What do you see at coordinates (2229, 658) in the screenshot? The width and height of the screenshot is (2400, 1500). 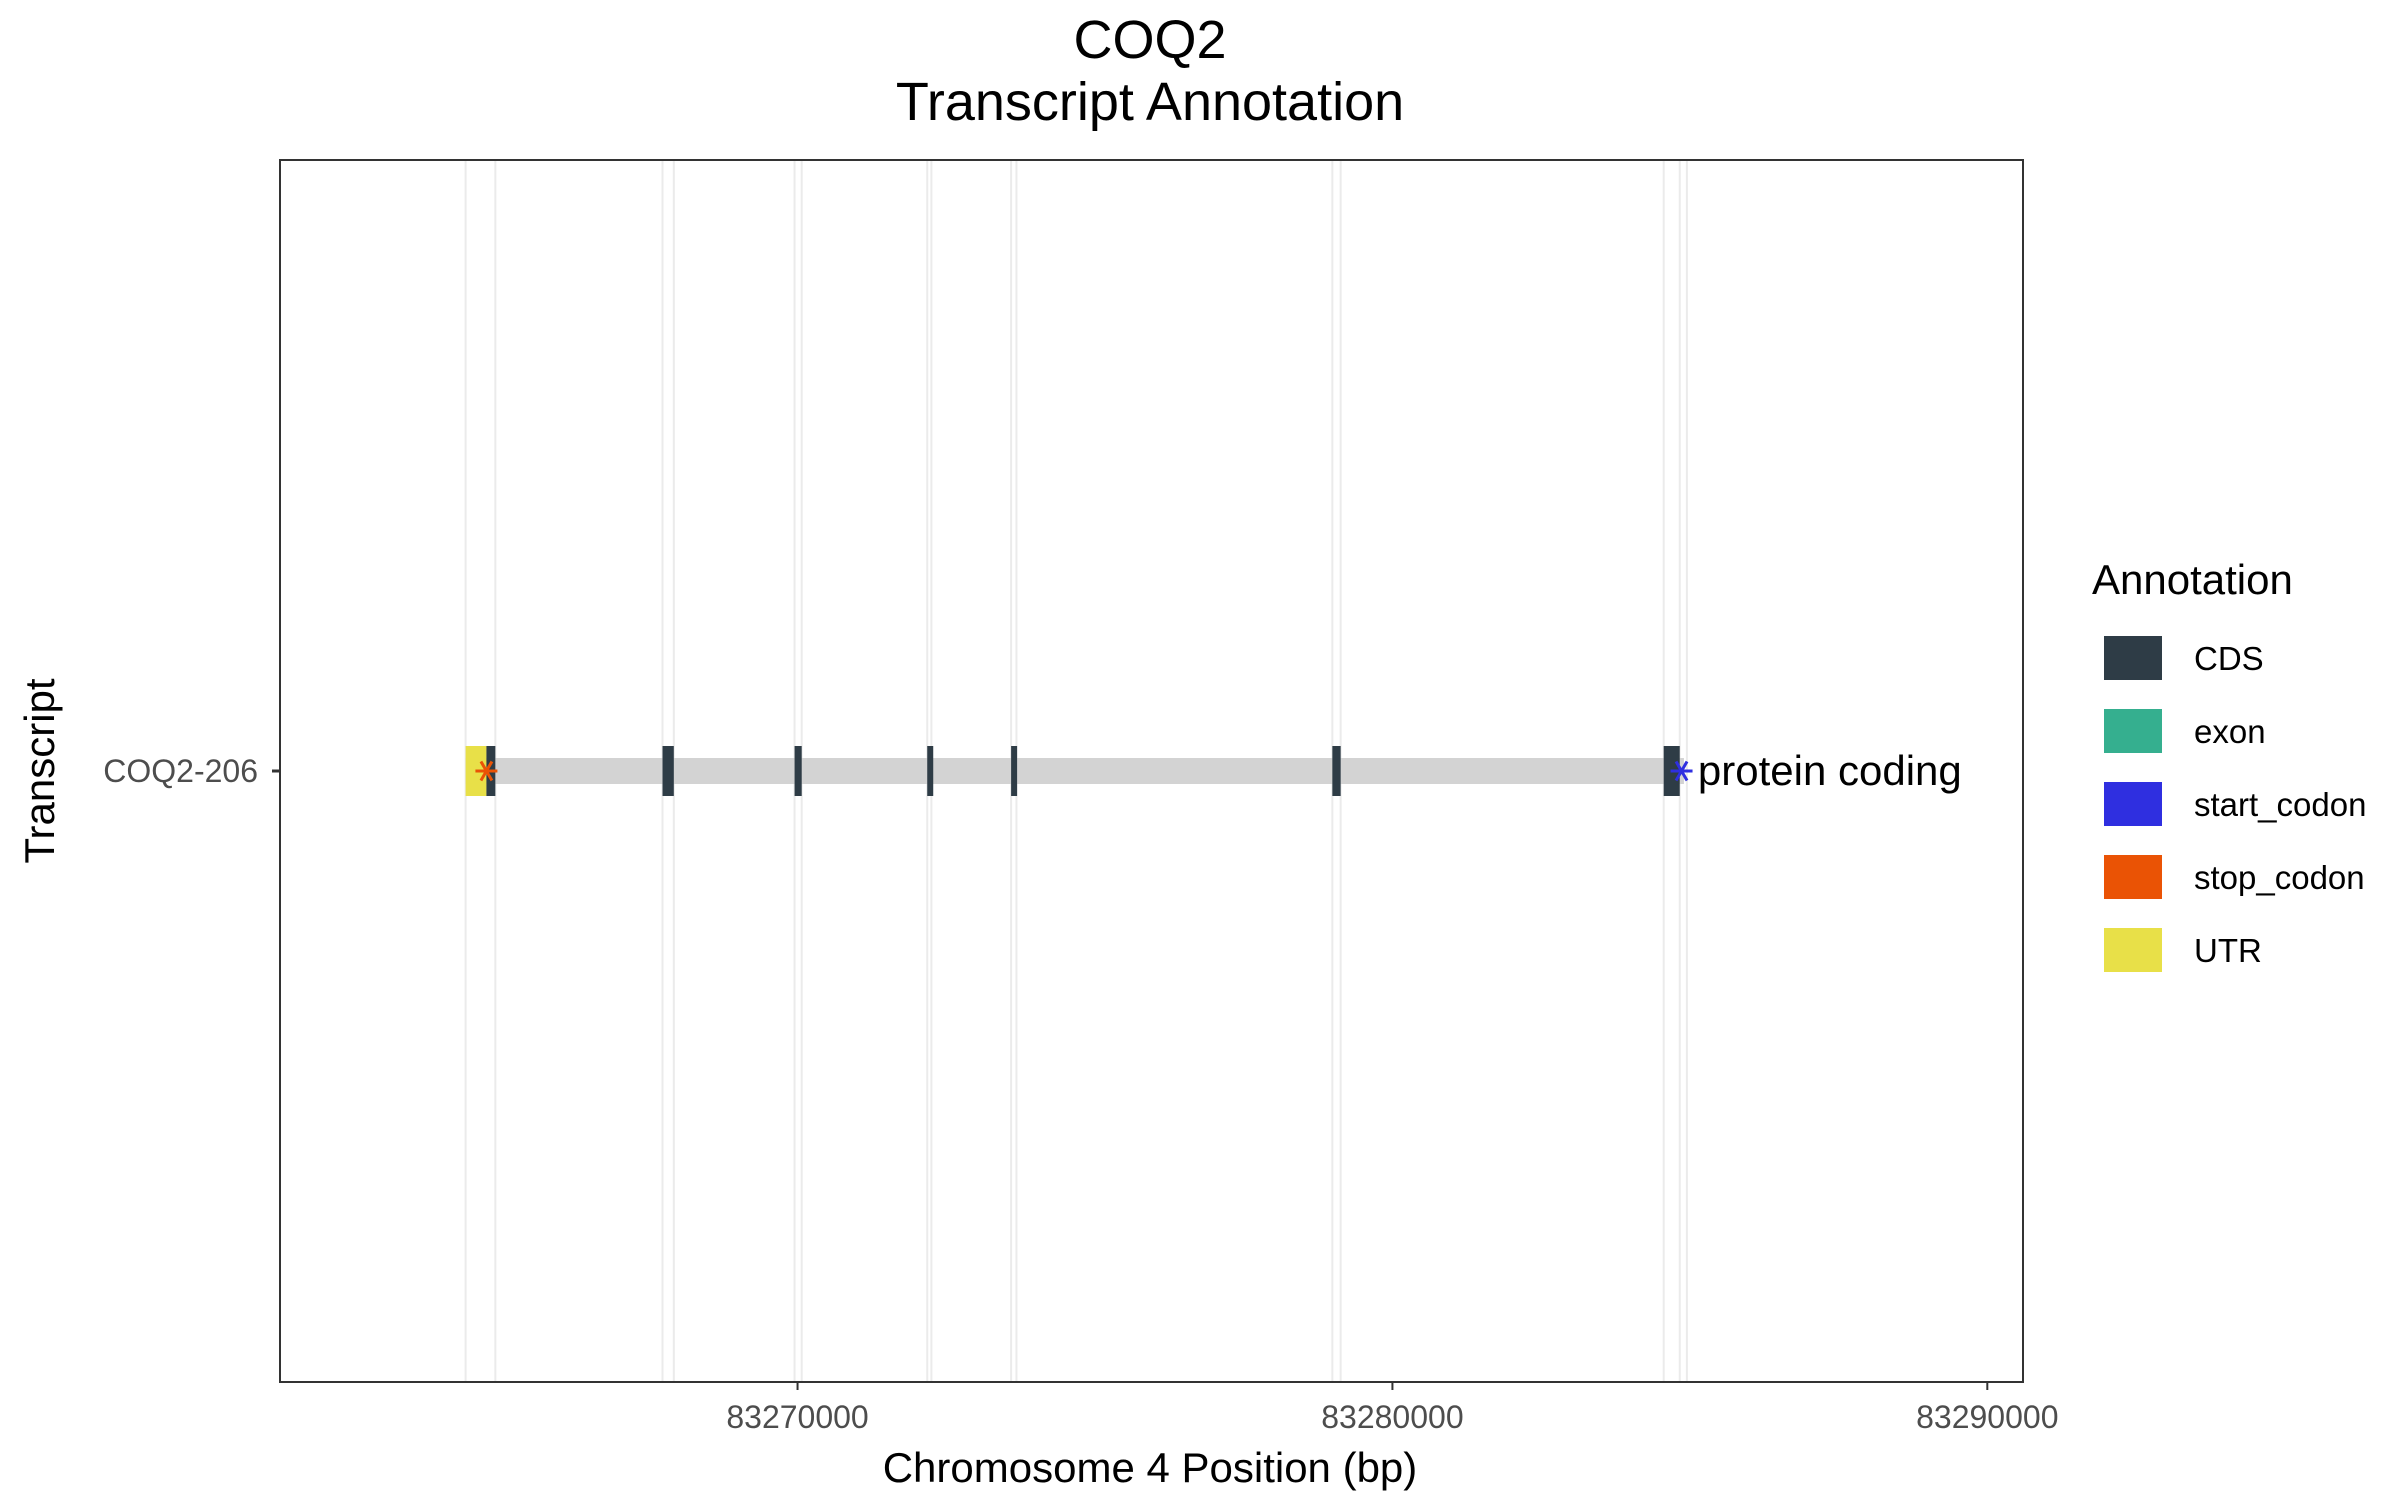 I see `legend-label-CDS: CDS` at bounding box center [2229, 658].